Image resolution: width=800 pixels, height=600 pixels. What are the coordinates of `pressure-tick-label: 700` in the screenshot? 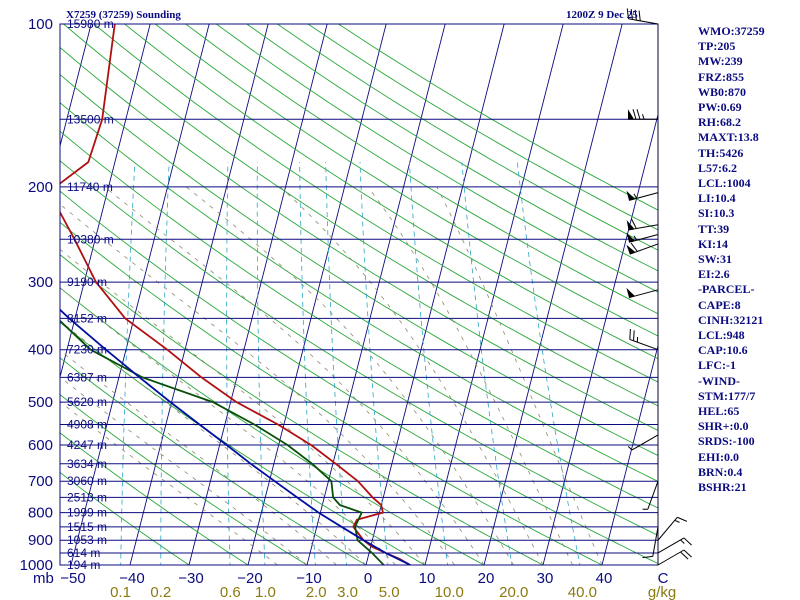 It's located at (40, 481).